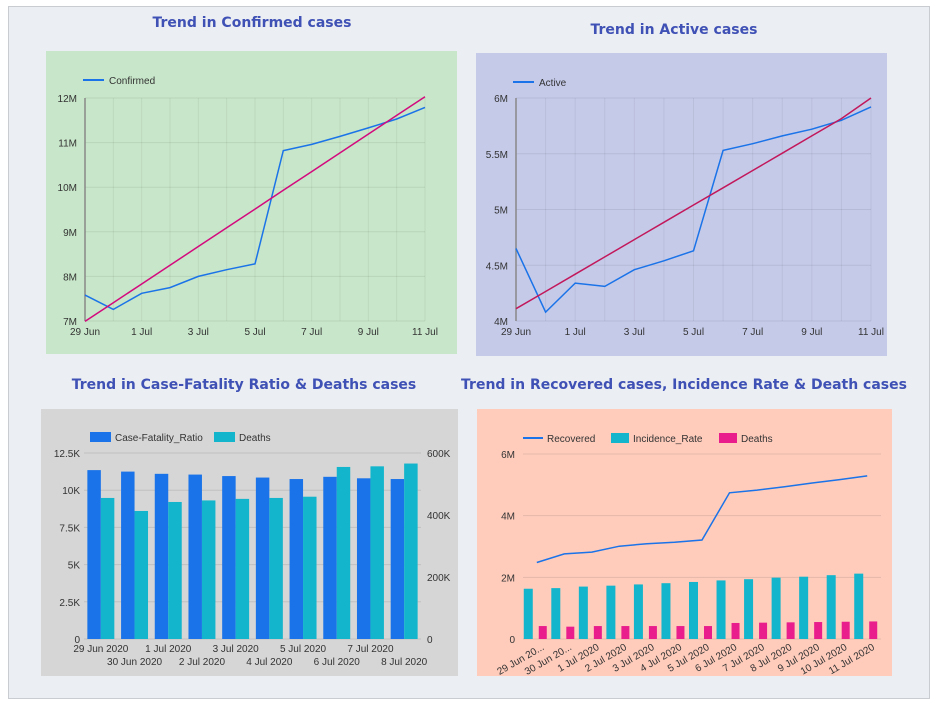  Describe the element at coordinates (497, 155) in the screenshot. I see `y-tick-label: 5.5M` at that location.